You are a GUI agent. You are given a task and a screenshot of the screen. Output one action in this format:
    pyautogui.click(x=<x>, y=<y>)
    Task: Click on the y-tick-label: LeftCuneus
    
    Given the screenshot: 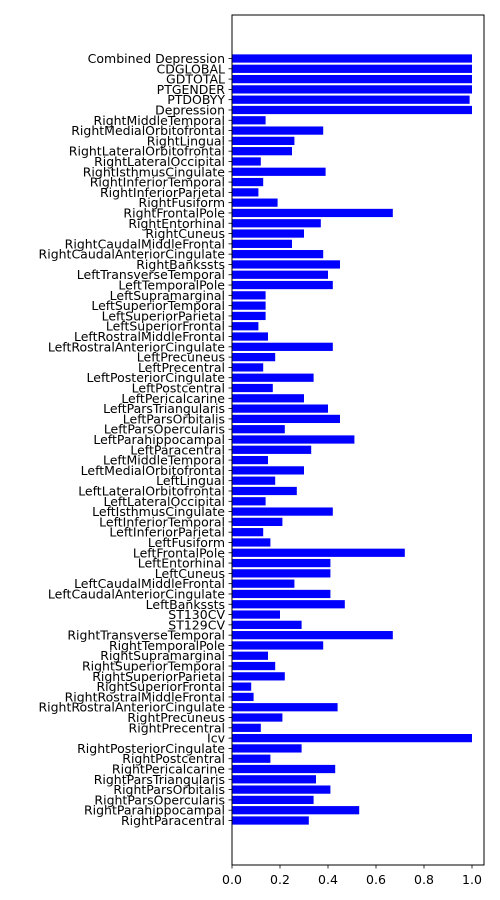 What is the action you would take?
    pyautogui.click(x=190, y=573)
    